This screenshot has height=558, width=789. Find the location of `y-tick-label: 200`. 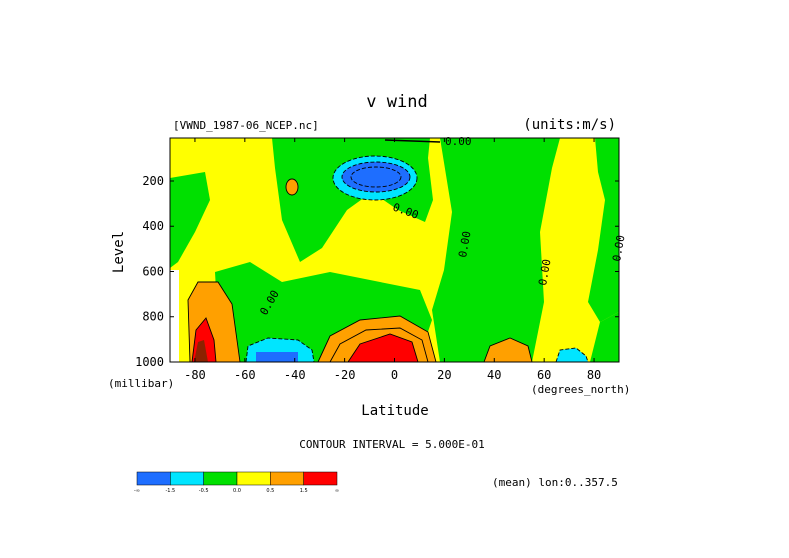

y-tick-label: 200 is located at coordinates (153, 181).